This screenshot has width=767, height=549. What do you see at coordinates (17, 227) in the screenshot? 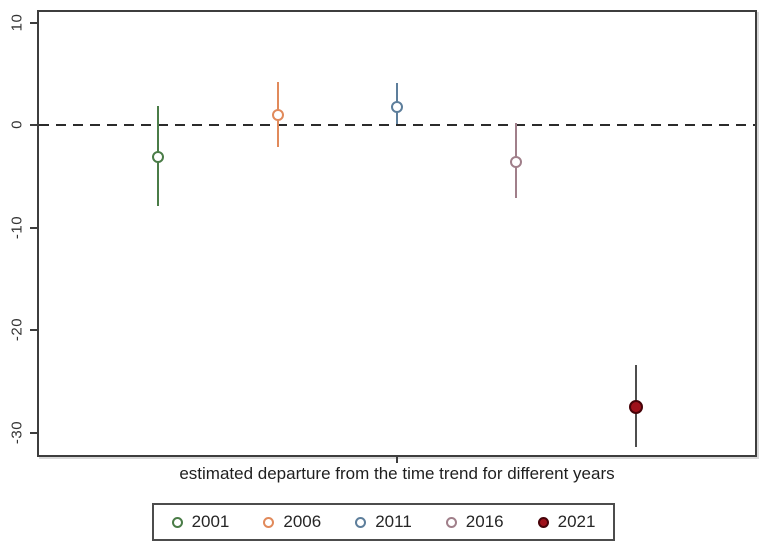
I see `y-axis-tick-label: -10` at bounding box center [17, 227].